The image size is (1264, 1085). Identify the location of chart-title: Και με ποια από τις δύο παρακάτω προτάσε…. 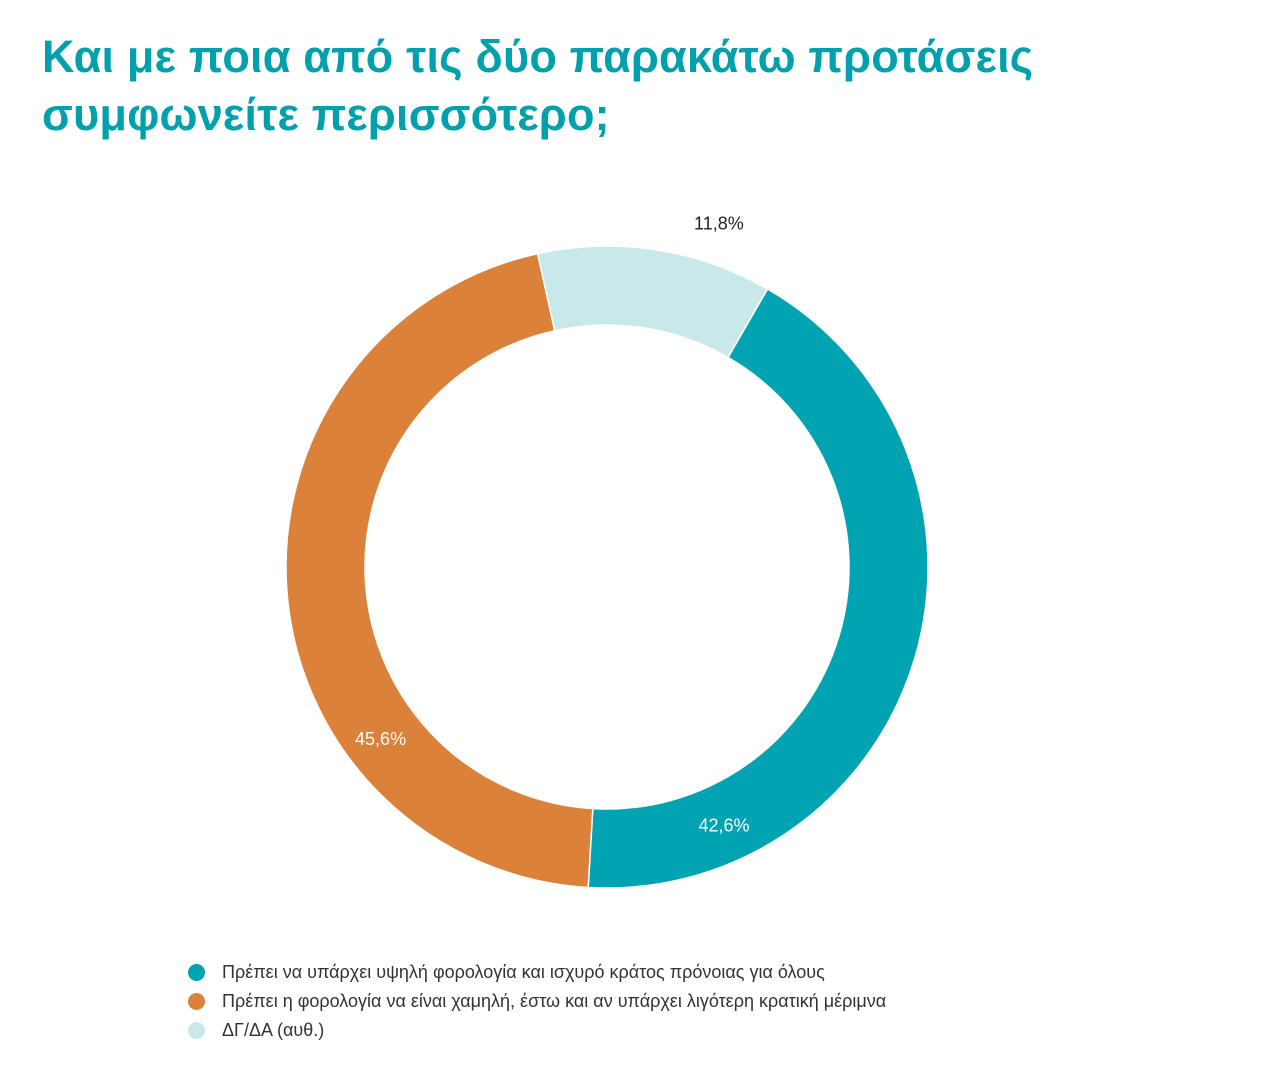
(538, 85).